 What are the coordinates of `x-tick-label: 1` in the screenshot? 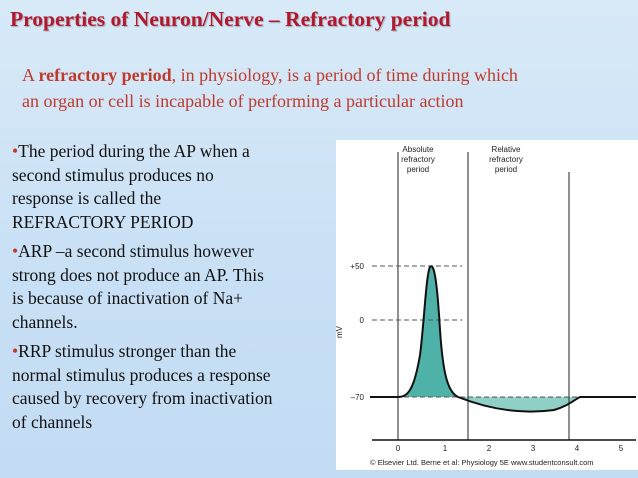 It's located at (445, 448).